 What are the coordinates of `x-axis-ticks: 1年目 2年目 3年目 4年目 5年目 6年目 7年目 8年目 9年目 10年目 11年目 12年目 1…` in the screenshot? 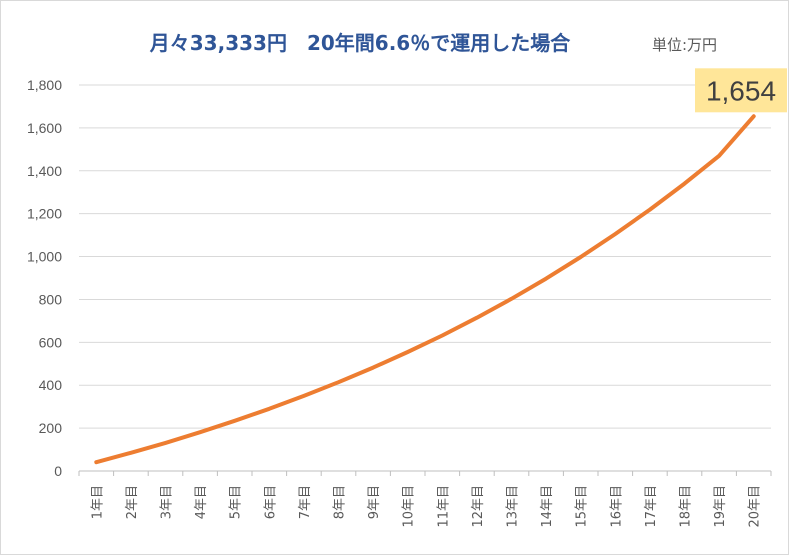 It's located at (425, 499).